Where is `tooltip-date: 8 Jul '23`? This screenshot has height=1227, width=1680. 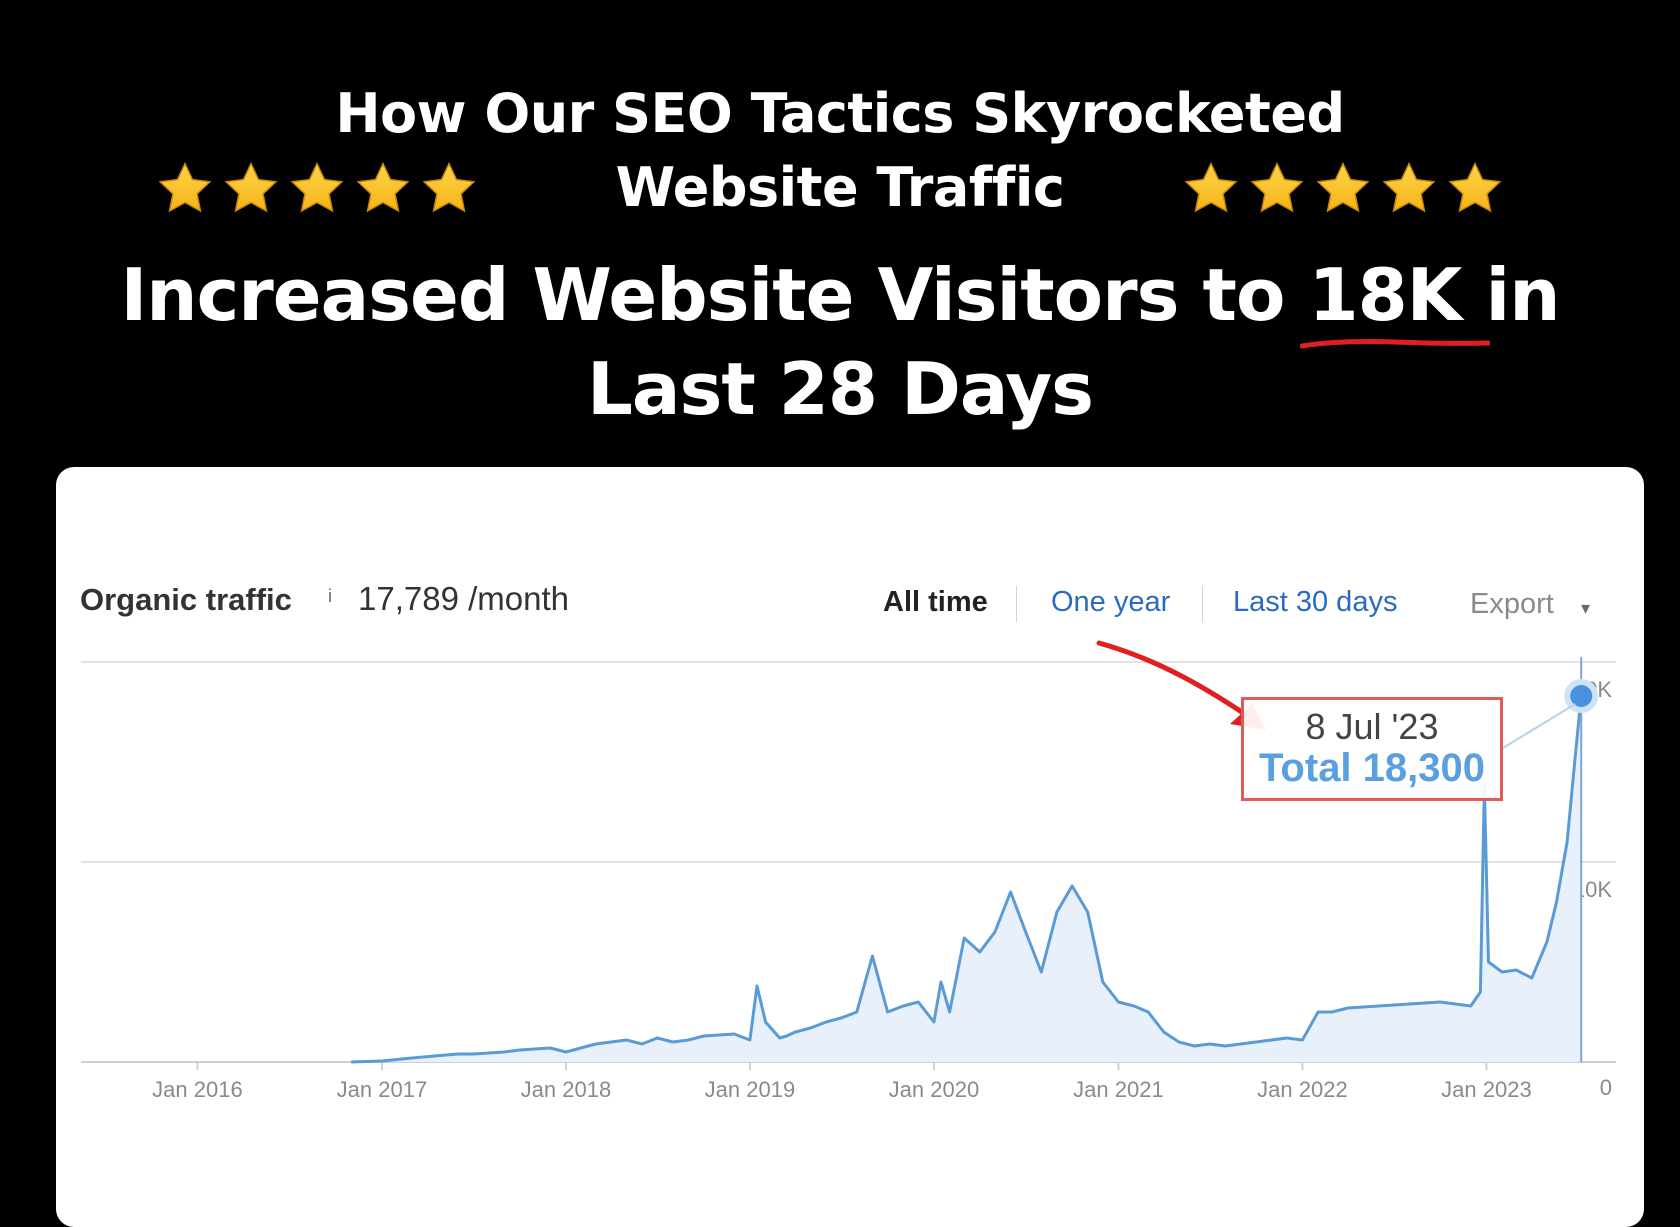
tooltip-date: 8 Jul '23 is located at coordinates (1372, 726).